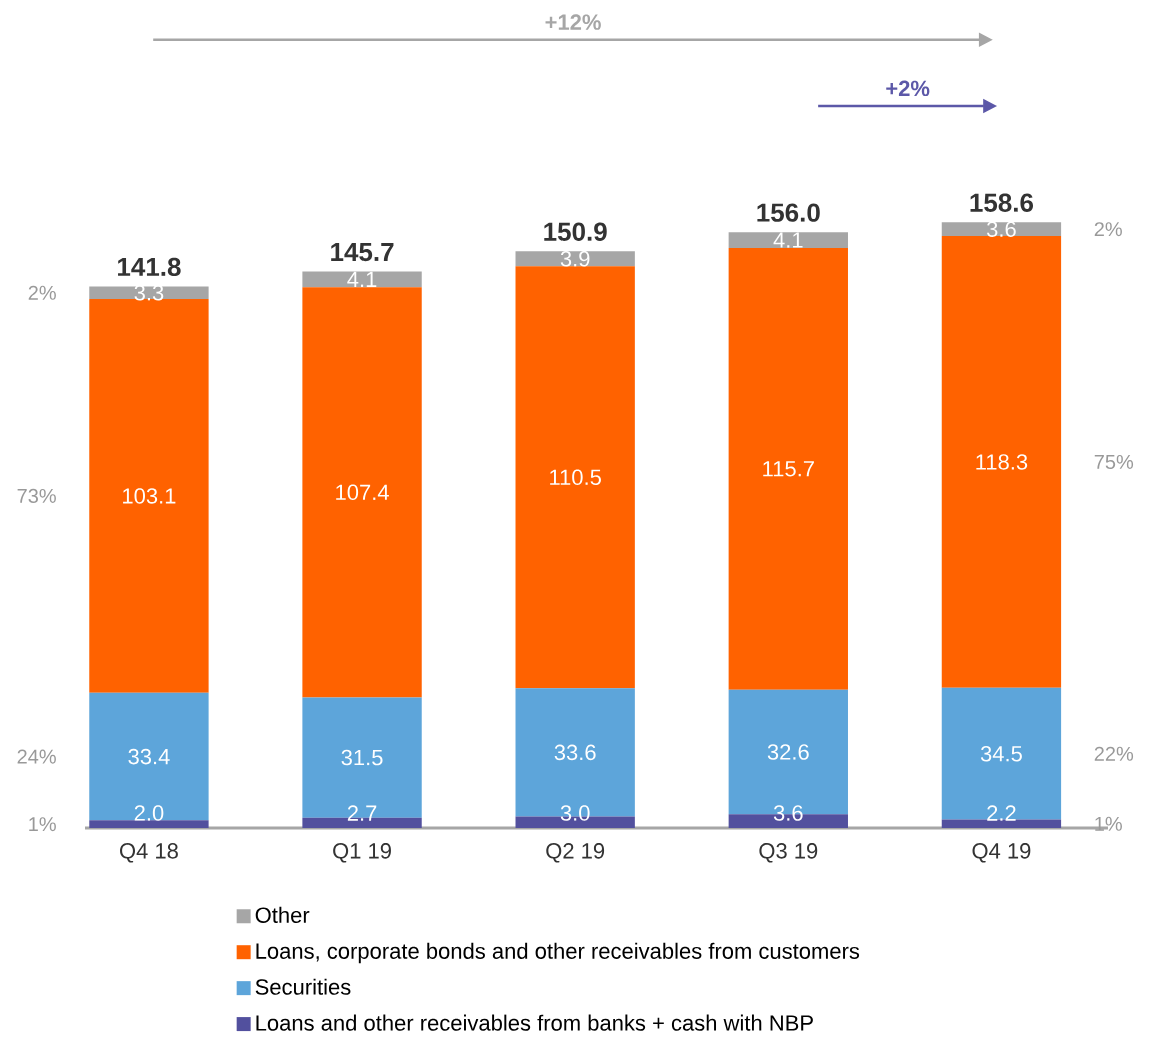 The image size is (1153, 1041). I want to click on data-label: 34.5, so click(1001, 753).